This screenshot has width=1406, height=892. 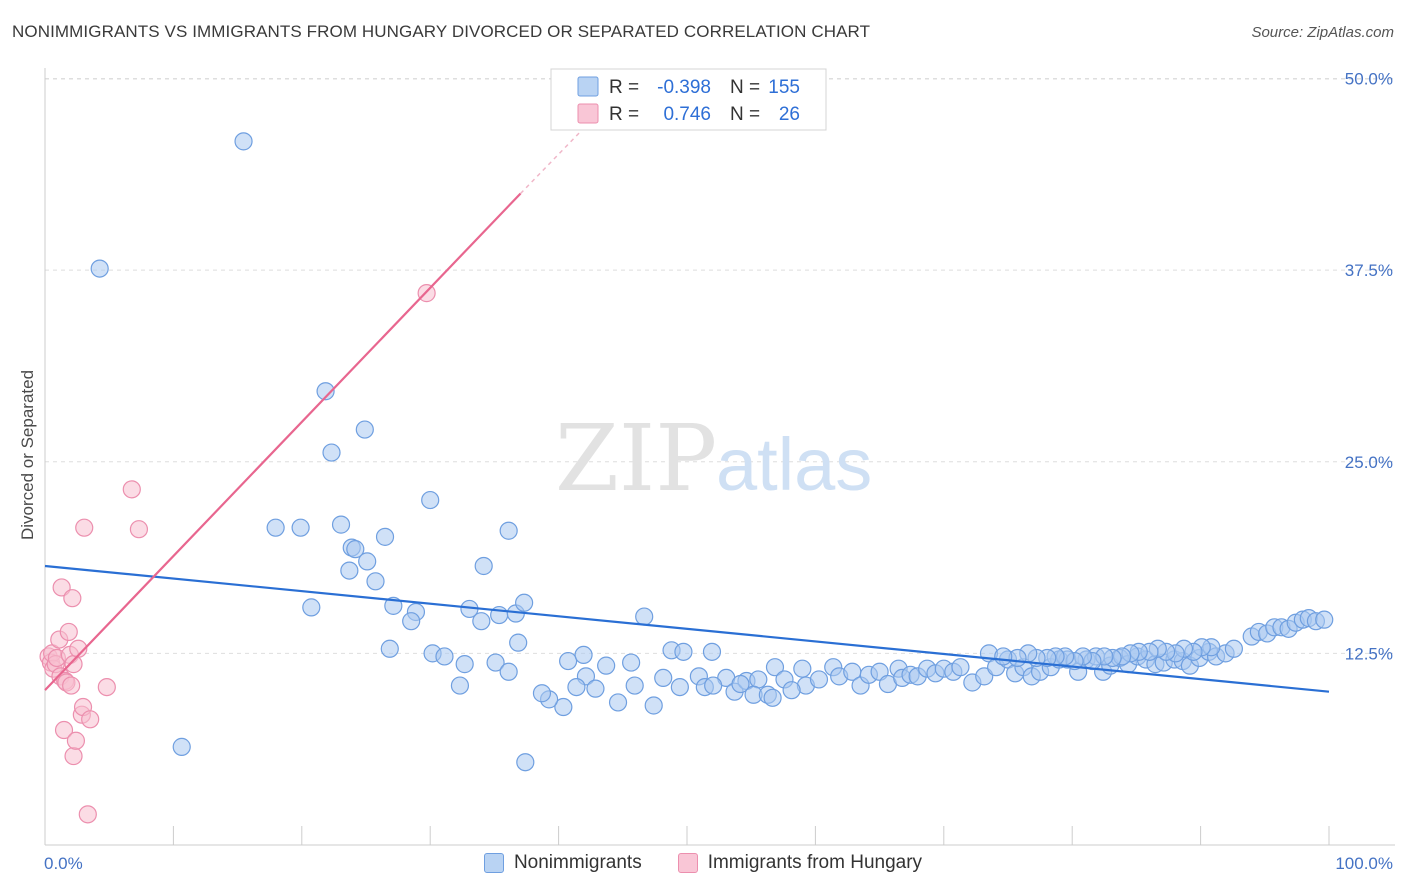 What do you see at coordinates (624, 114) in the screenshot?
I see `legend-r-label-2: R =` at bounding box center [624, 114].